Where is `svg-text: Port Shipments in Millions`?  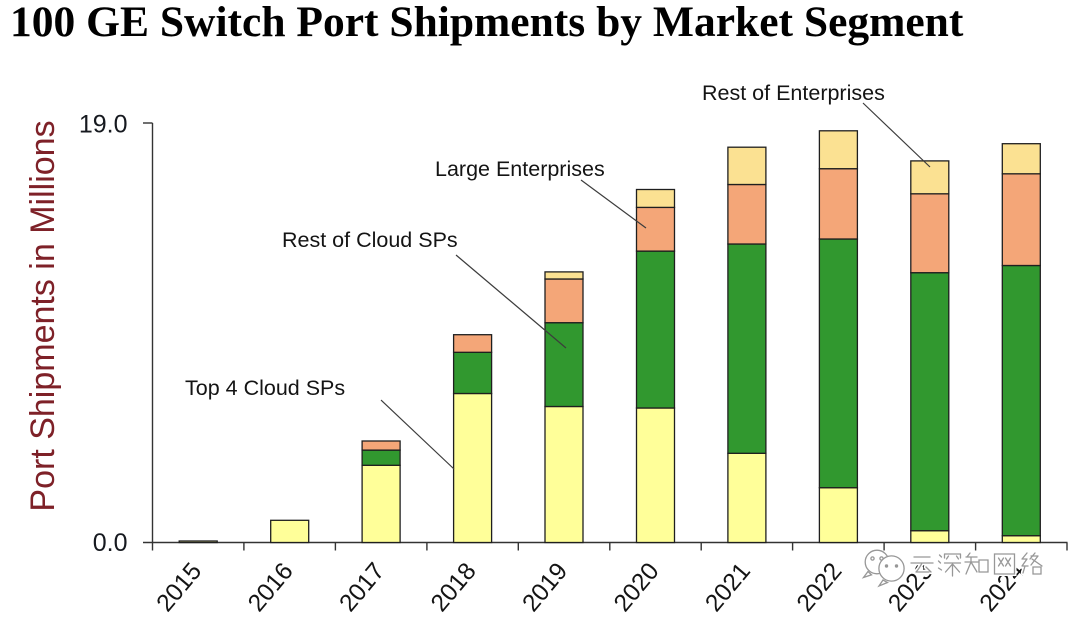
svg-text: Port Shipments in Millions is located at coordinates (43, 315).